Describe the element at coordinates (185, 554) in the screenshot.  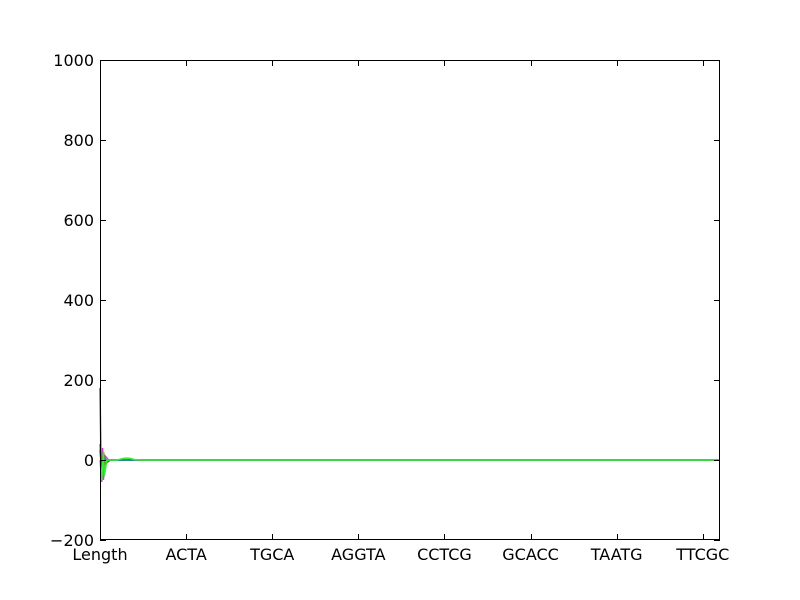
I see `x-tick-label: ACTA` at that location.